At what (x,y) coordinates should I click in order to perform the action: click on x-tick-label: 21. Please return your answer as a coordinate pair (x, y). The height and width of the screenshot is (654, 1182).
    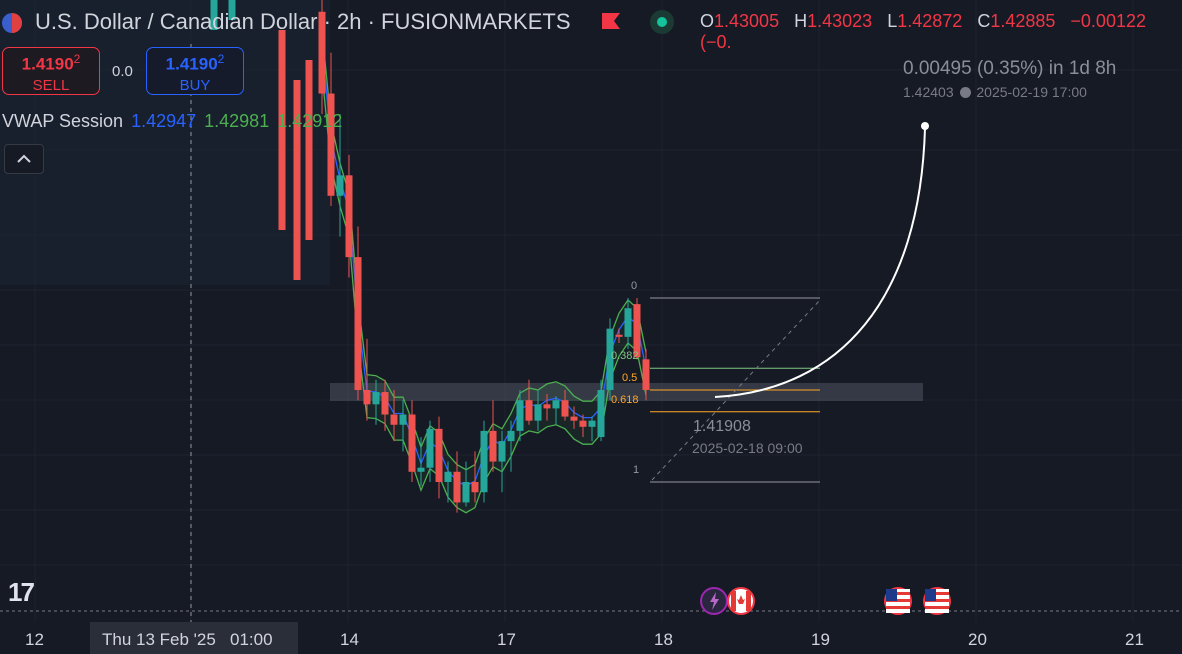
    Looking at the image, I should click on (1134, 639).